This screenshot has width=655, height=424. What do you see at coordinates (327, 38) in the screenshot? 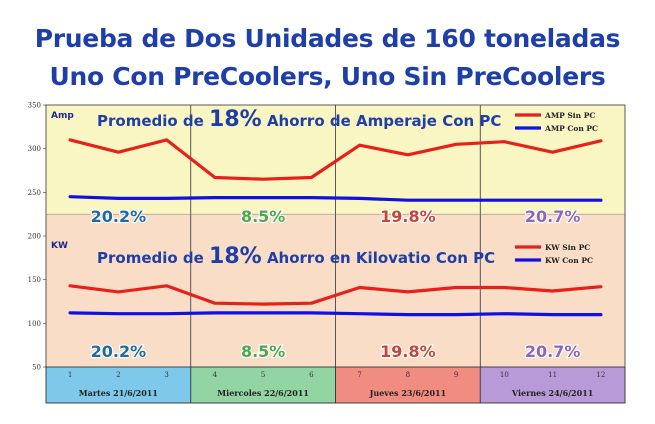
I see `chart-title: Prueba de Dos Unidades de 160 toneladas` at bounding box center [327, 38].